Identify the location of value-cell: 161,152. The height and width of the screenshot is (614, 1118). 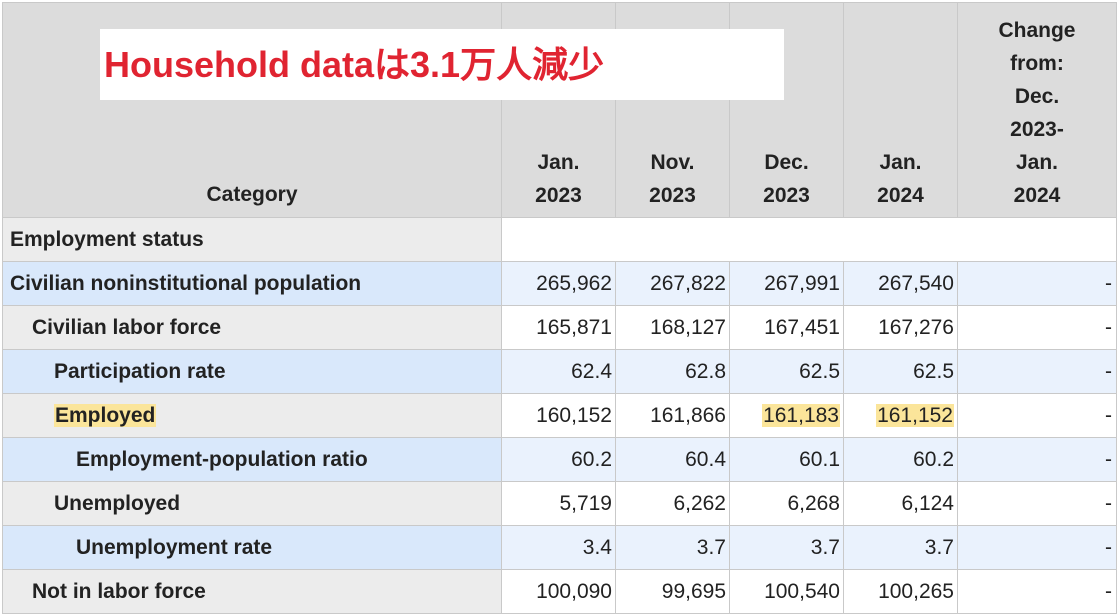
(900, 415).